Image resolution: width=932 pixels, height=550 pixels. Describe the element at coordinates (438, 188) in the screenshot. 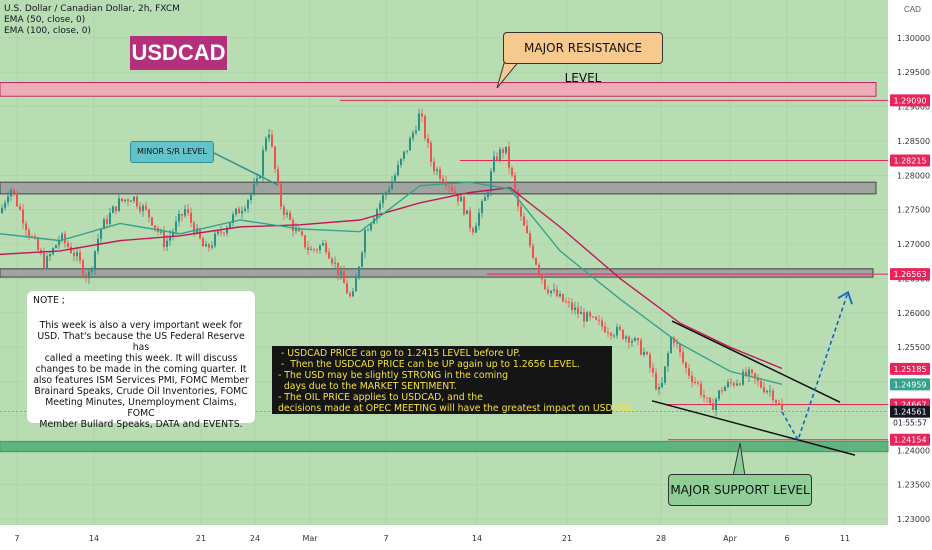

I see `zone-minor-sr-upper` at that location.